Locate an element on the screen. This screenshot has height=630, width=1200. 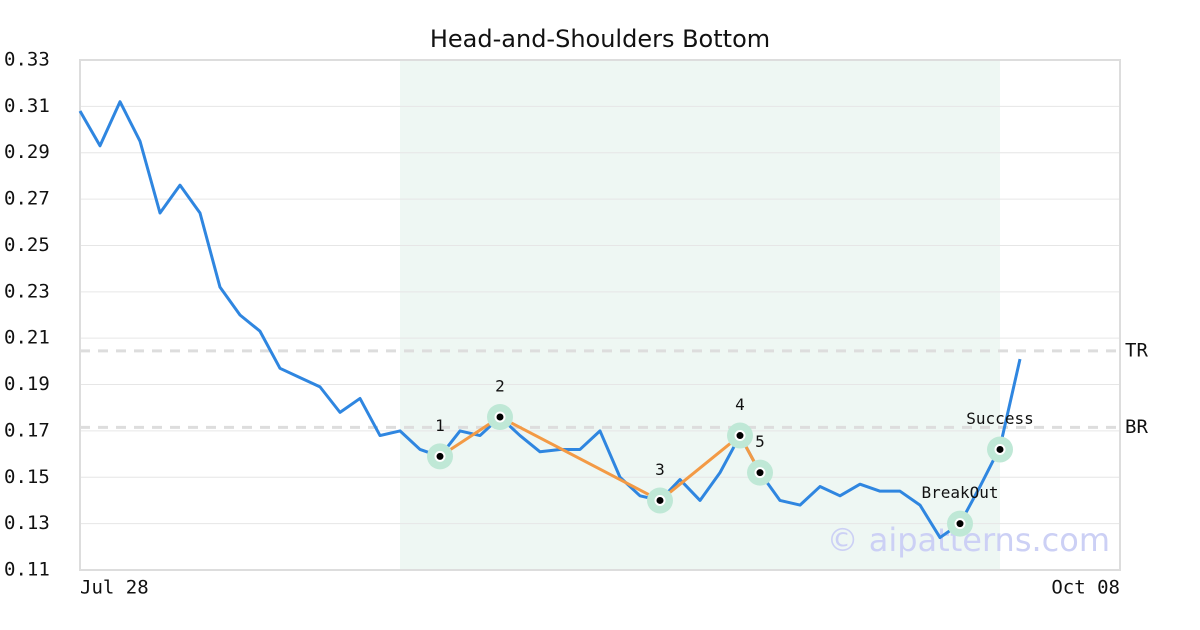
y-tick-label: 0.13 is located at coordinates (27, 523).